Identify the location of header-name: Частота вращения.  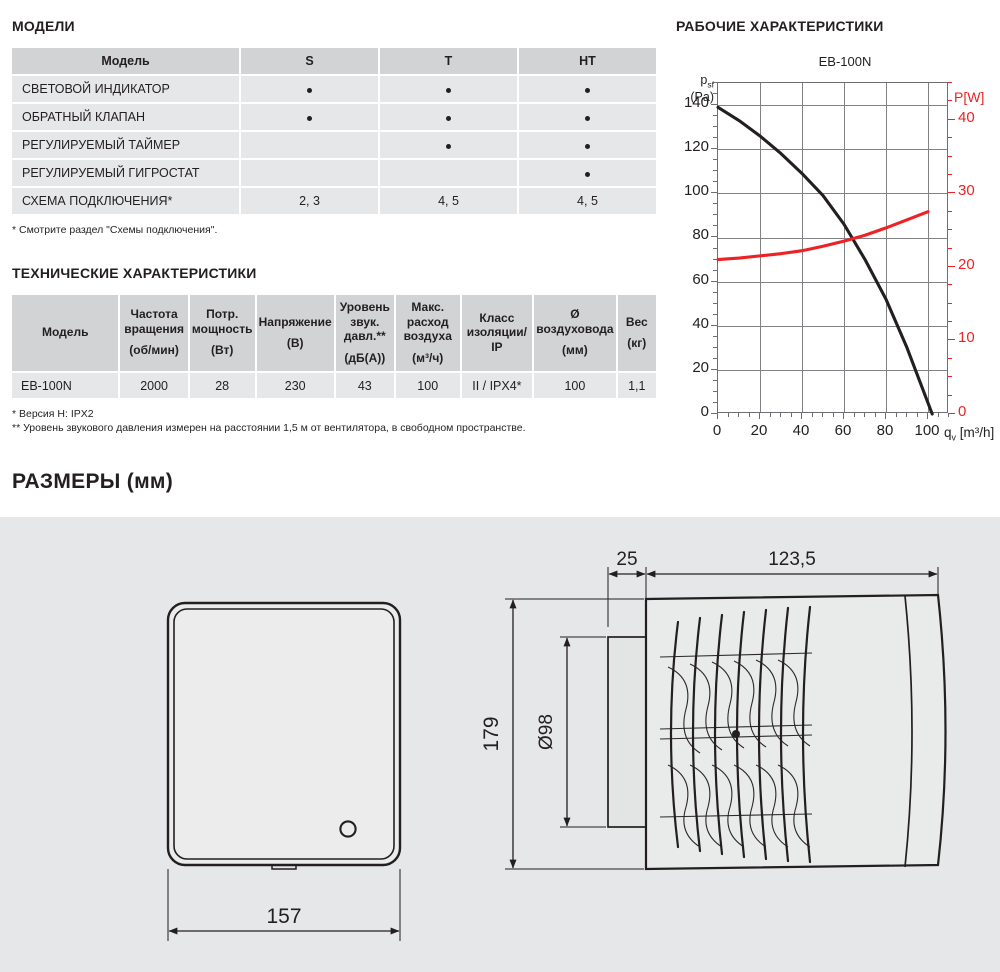
(154, 321).